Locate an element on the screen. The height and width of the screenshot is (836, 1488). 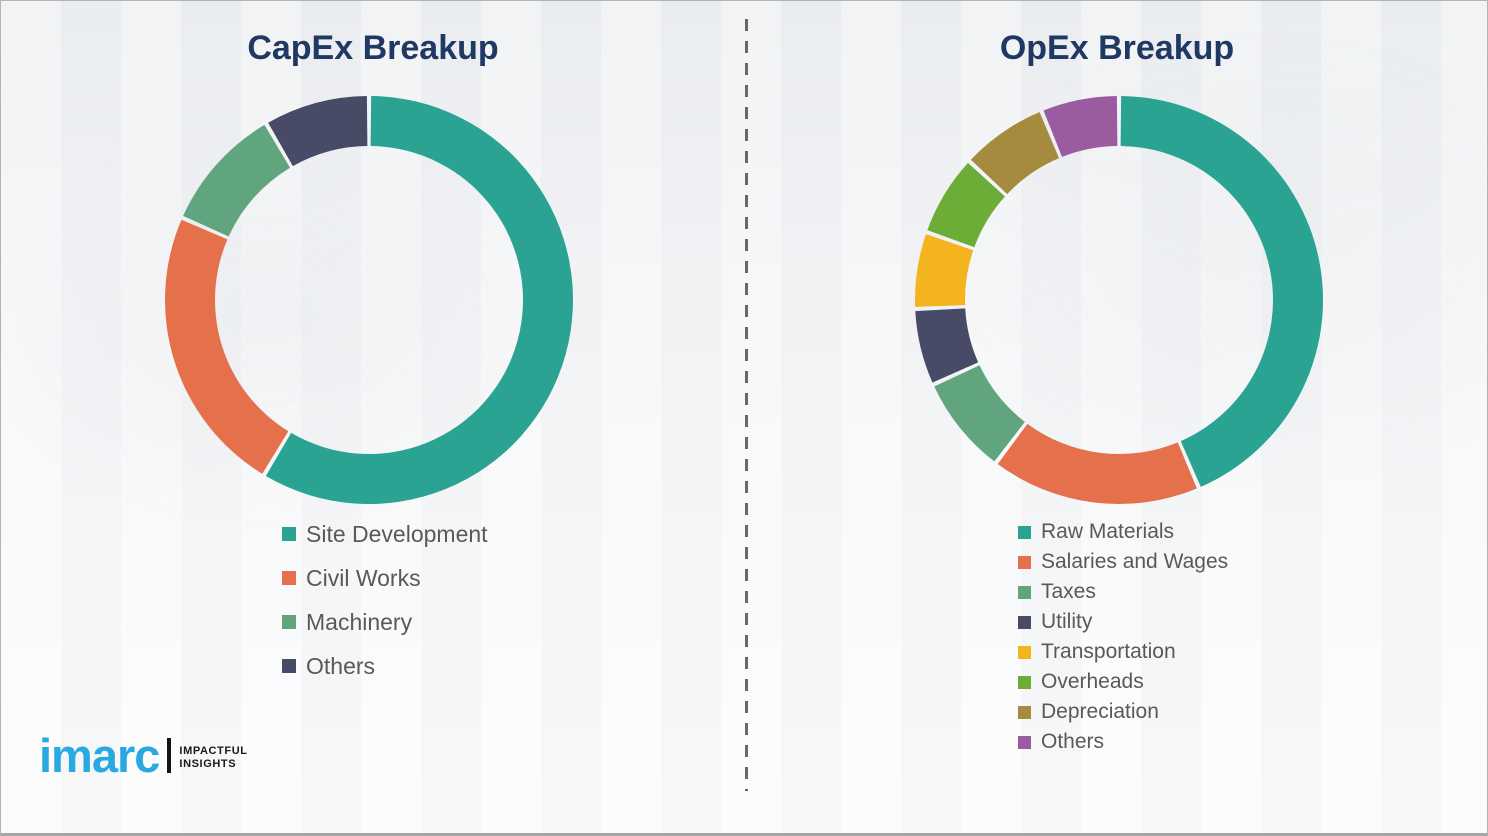
opex-chart-title: OpEx Breakup is located at coordinates (1117, 48).